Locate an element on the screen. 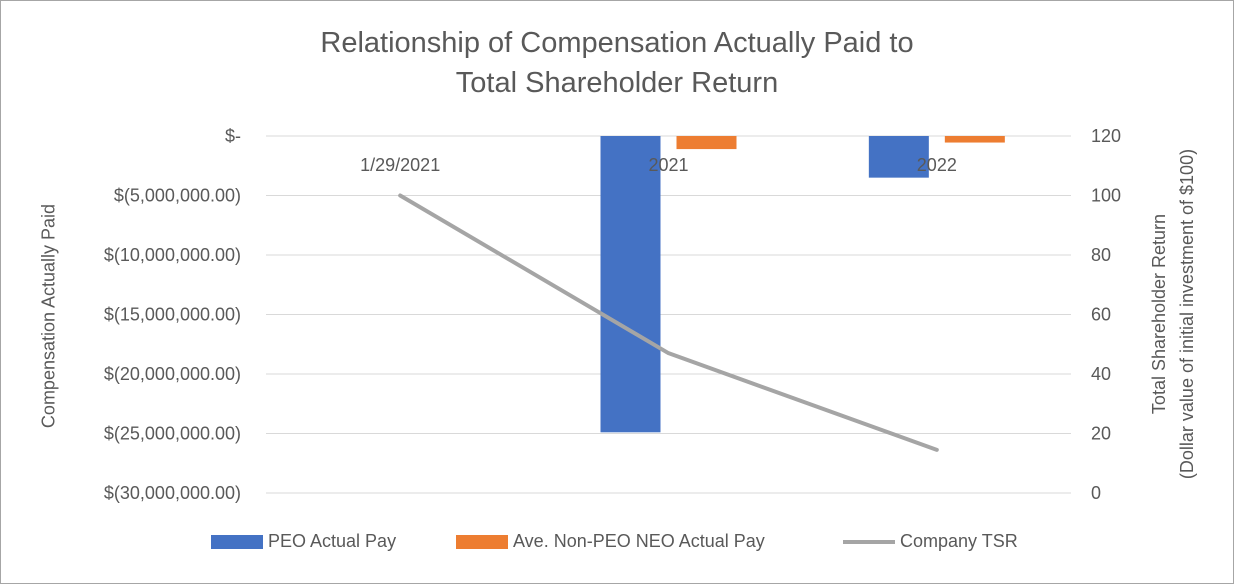 Image resolution: width=1234 pixels, height=584 pixels. legend-label-peo: PEO Actual Pay is located at coordinates (332, 541).